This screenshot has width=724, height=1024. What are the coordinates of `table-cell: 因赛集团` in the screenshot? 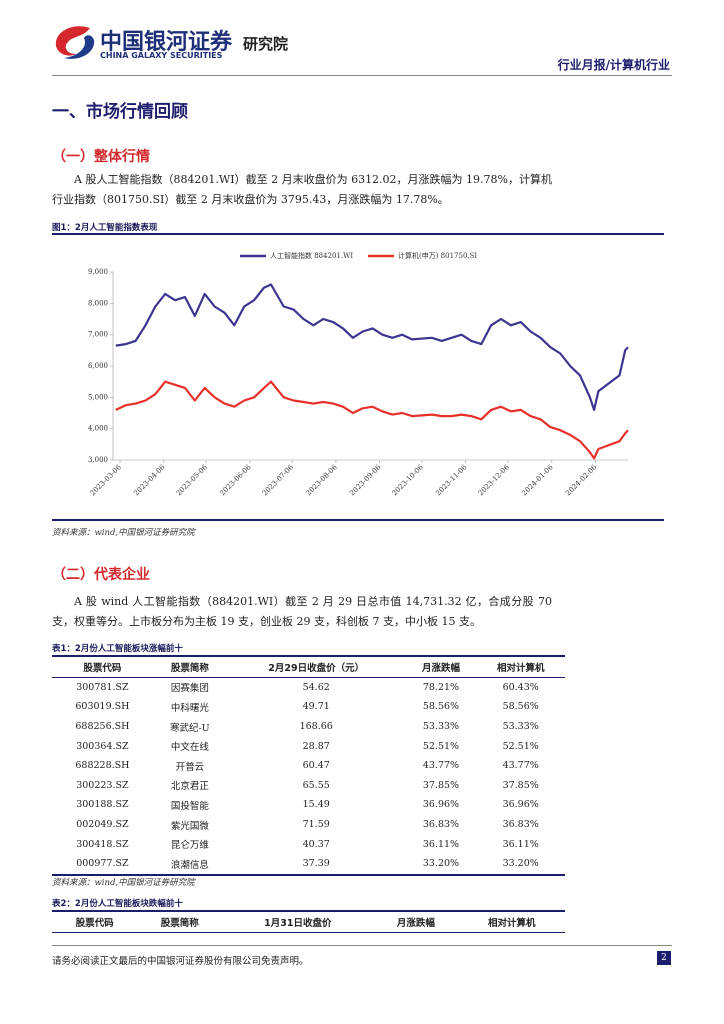 It's located at (189, 689).